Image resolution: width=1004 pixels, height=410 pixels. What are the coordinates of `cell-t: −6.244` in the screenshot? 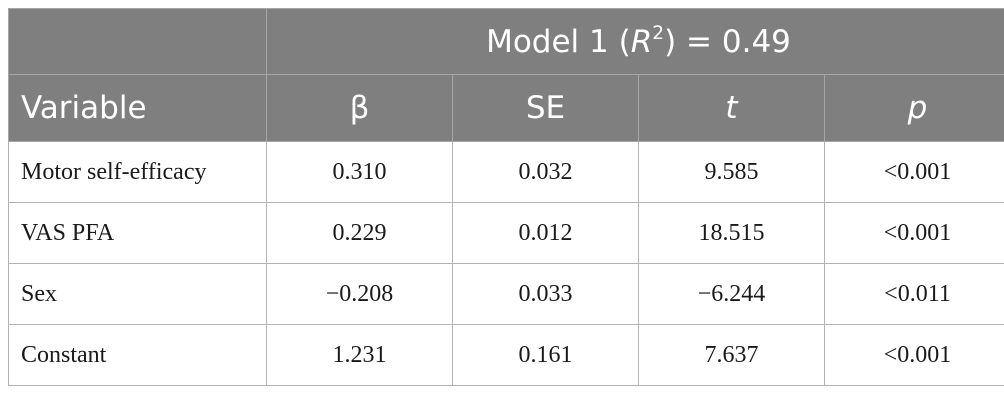 It's located at (731, 294).